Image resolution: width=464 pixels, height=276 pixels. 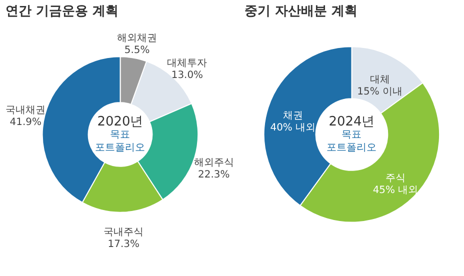 I want to click on slice-label: 국내주식, so click(x=124, y=232).